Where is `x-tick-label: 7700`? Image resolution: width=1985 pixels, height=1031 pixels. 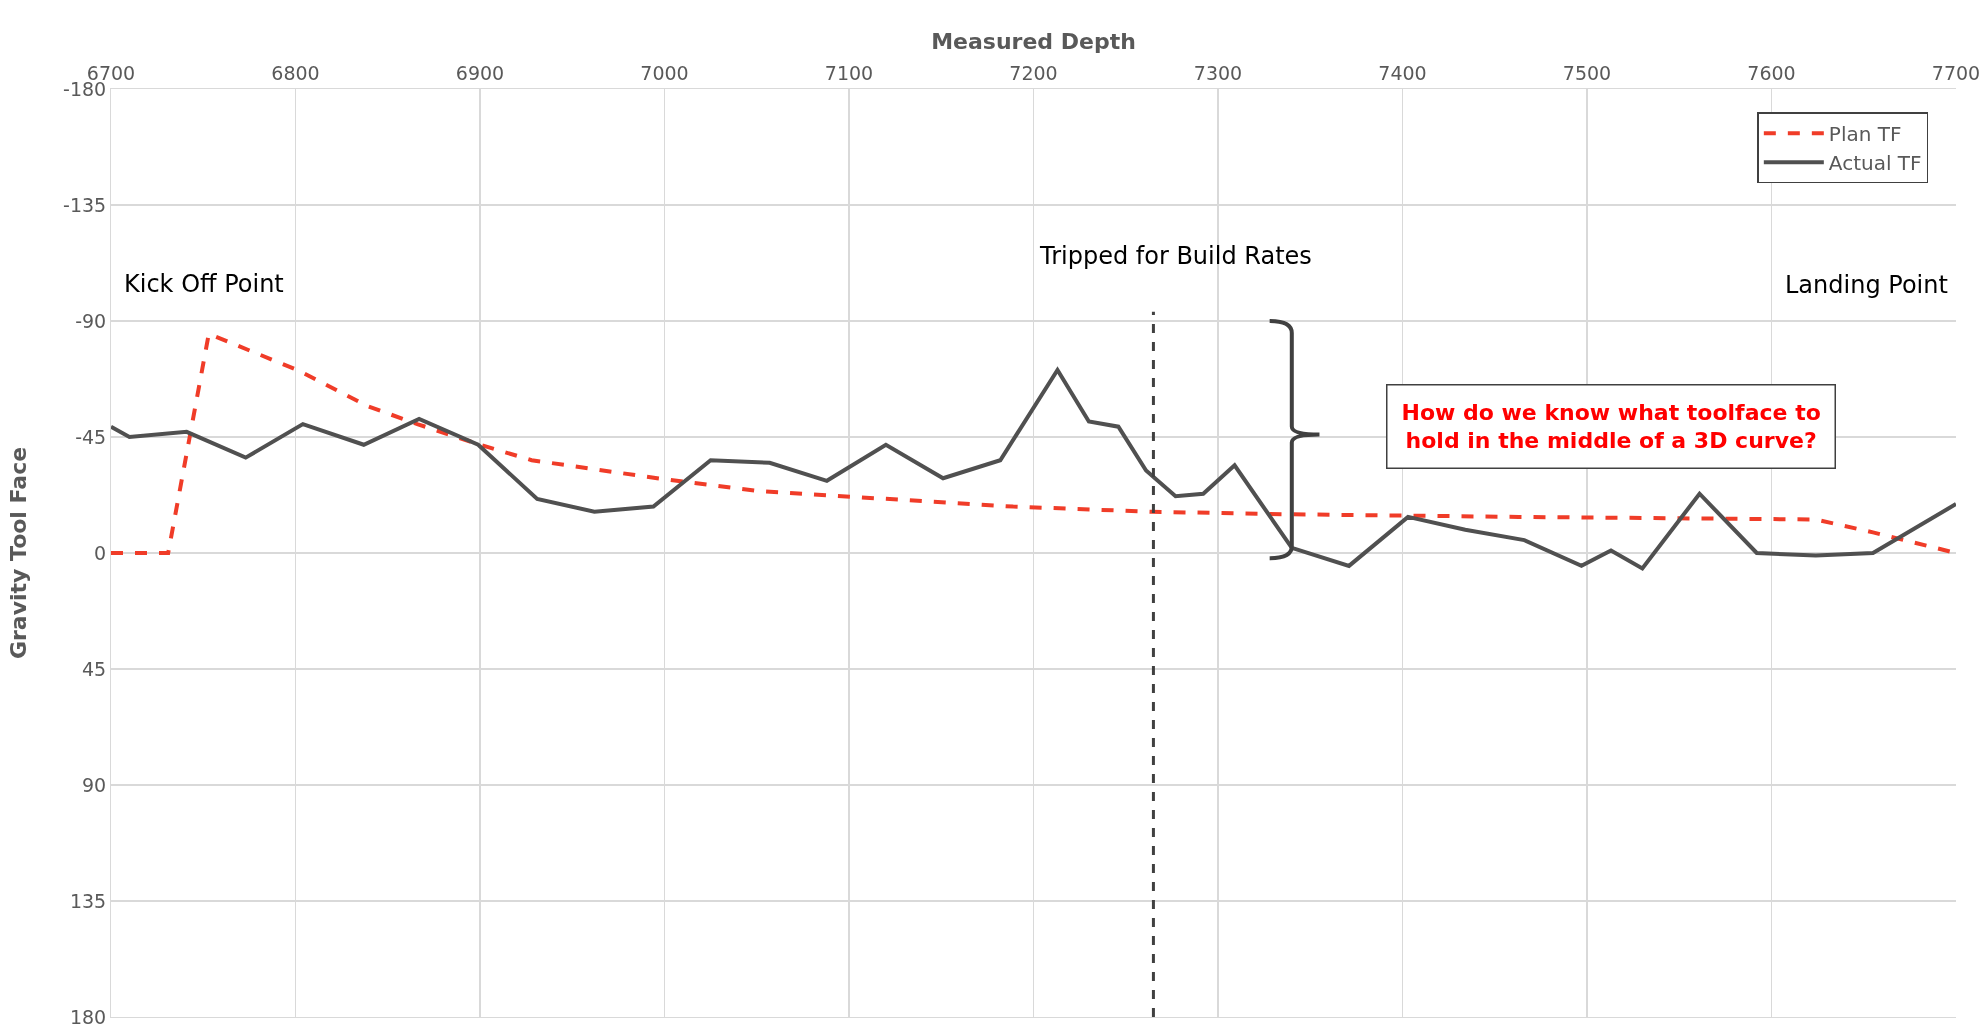 x-tick-label: 7700 is located at coordinates (1956, 73).